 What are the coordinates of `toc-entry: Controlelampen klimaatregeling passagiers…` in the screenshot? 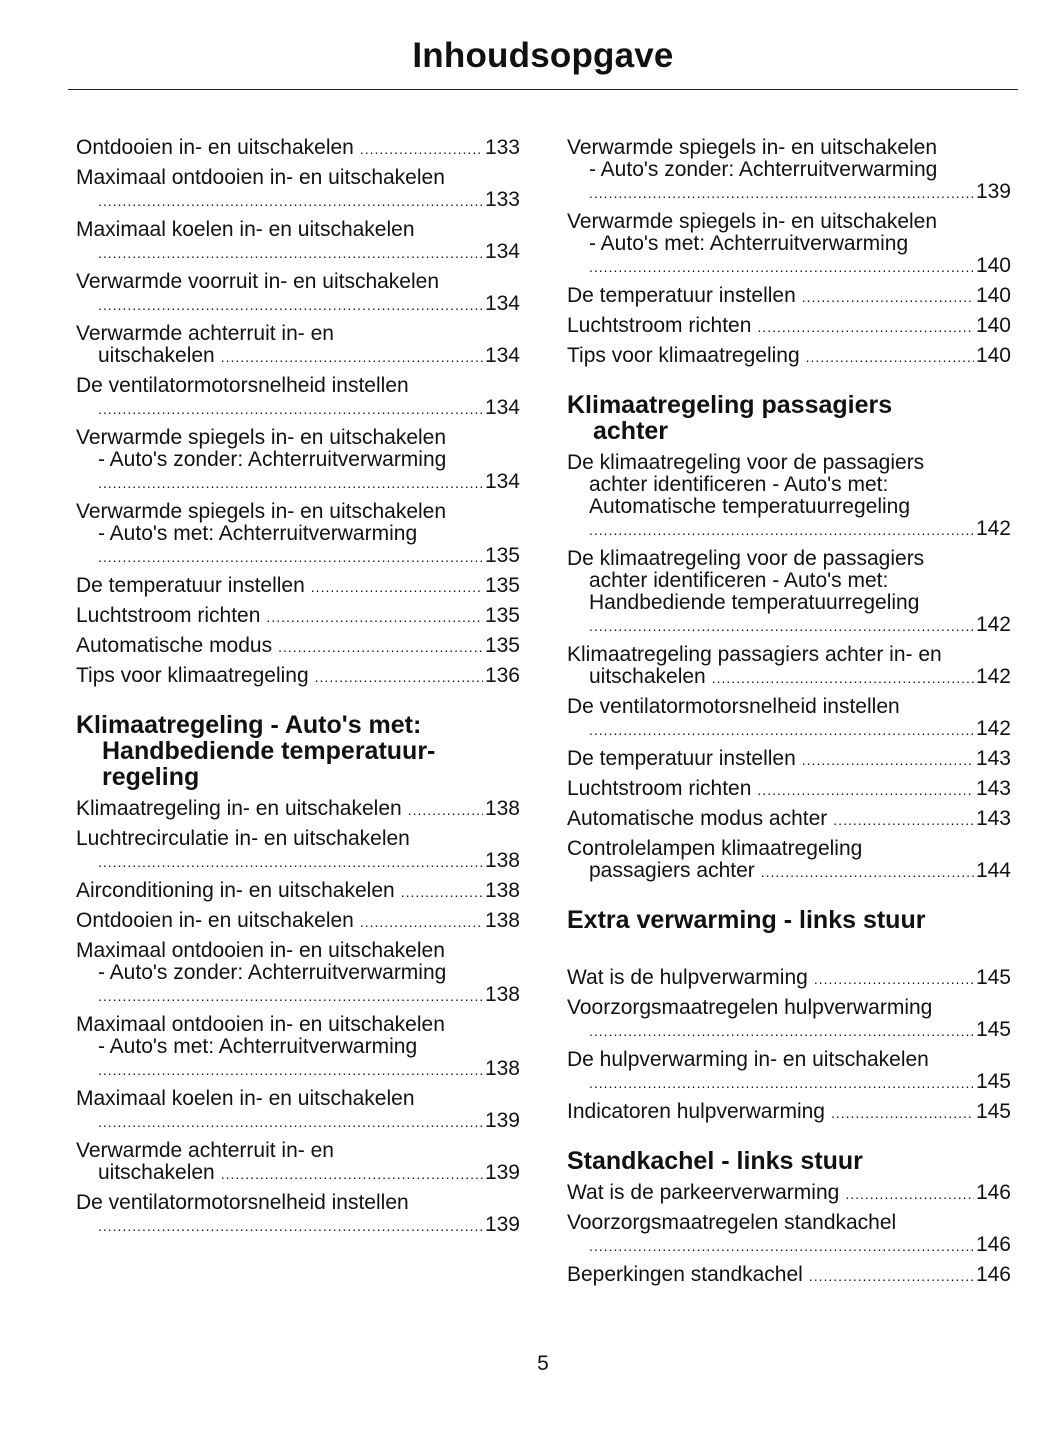 It's located at (789, 860).